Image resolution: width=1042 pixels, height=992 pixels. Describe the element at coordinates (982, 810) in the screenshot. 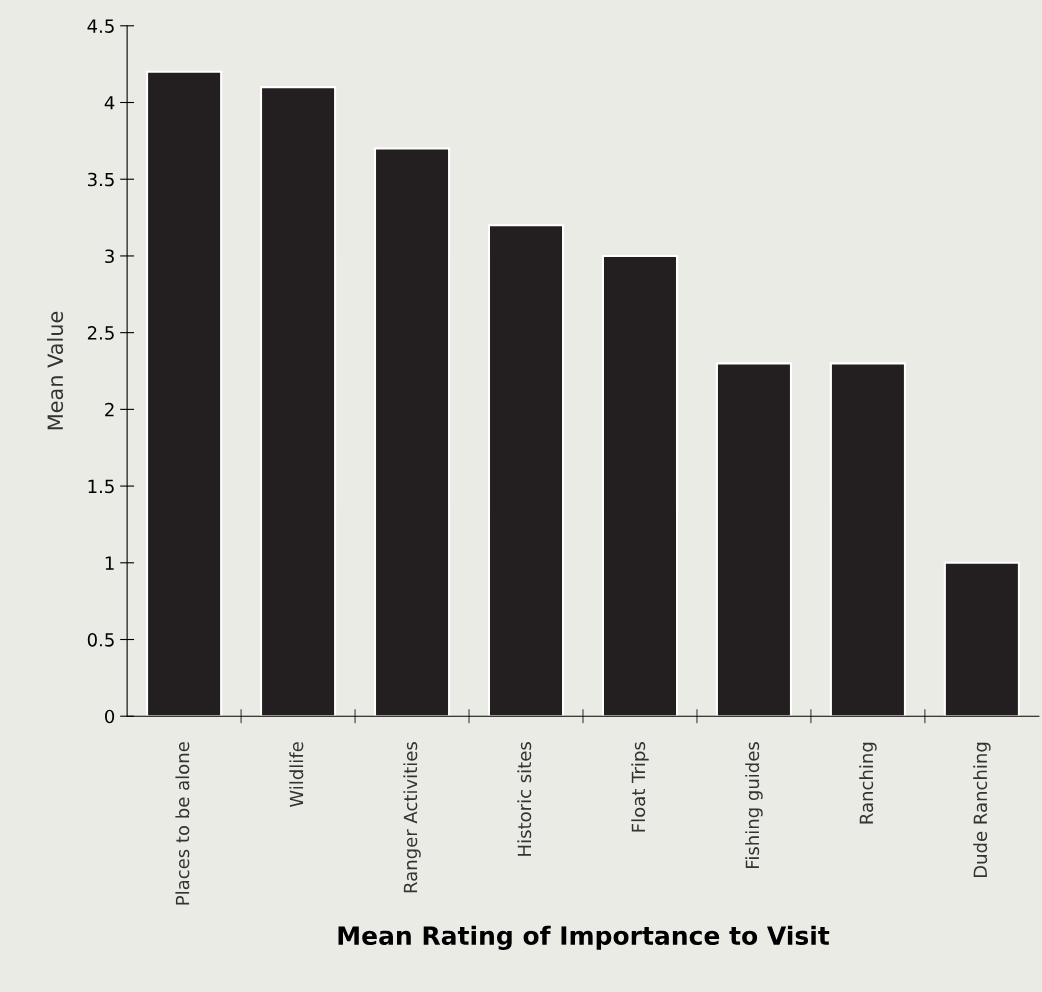

I see `x-tick-label: Dude Ranching` at that location.